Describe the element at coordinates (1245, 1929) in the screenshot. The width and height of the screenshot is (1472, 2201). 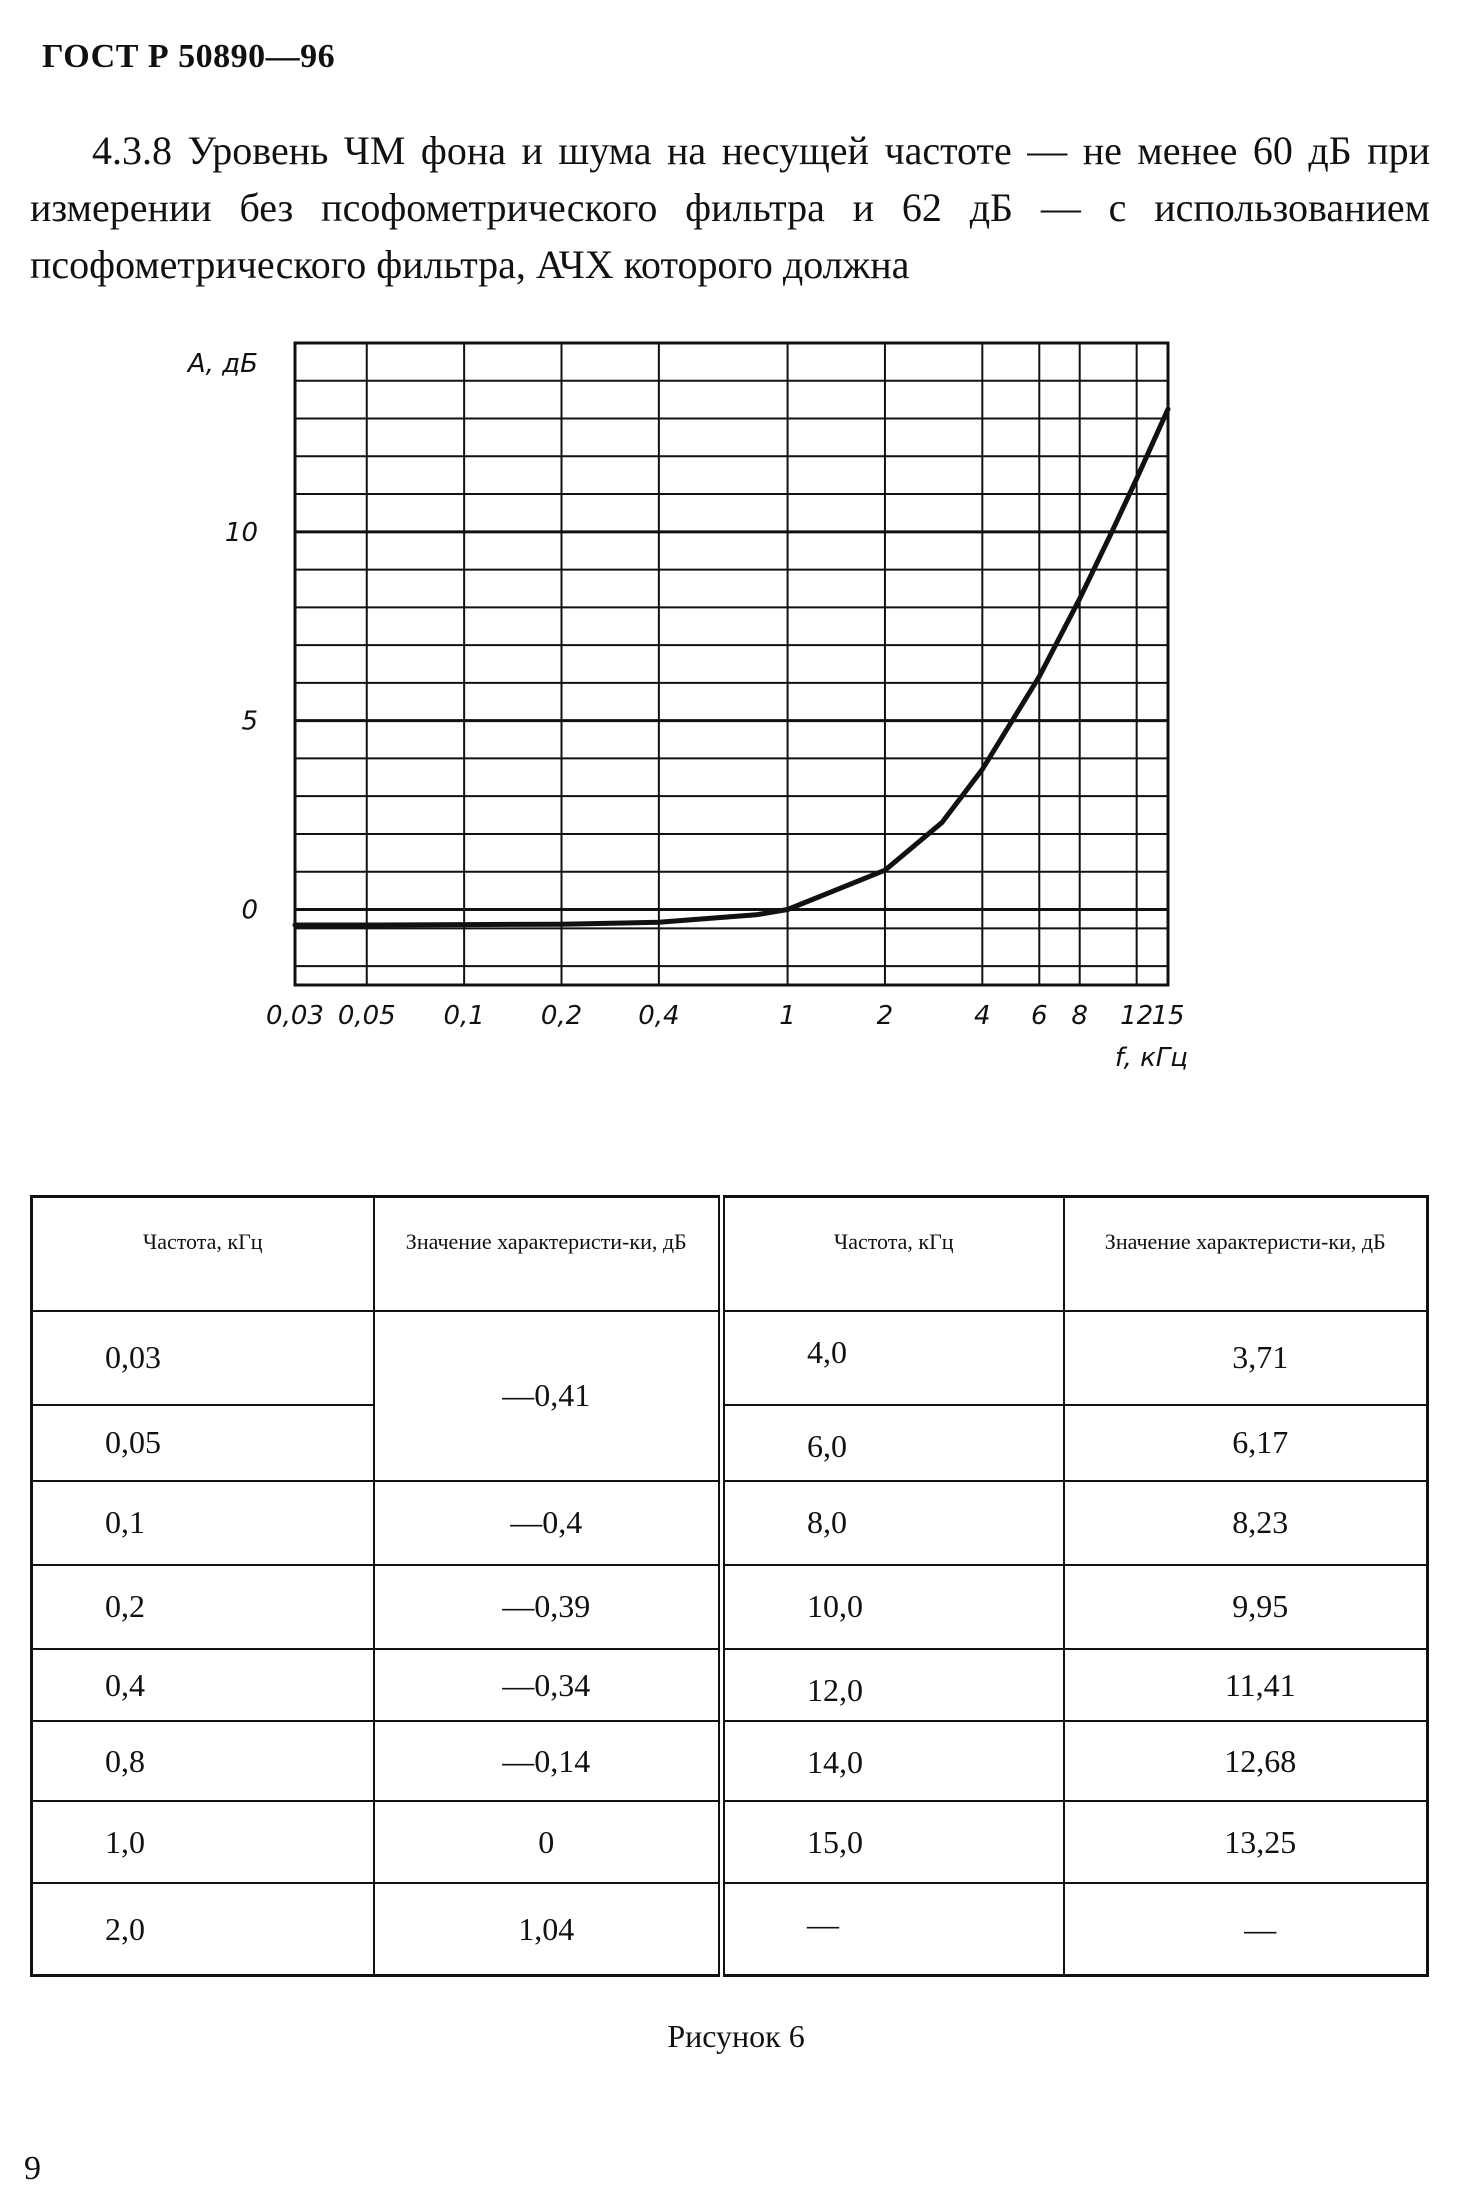
I see `value-cell: —` at that location.